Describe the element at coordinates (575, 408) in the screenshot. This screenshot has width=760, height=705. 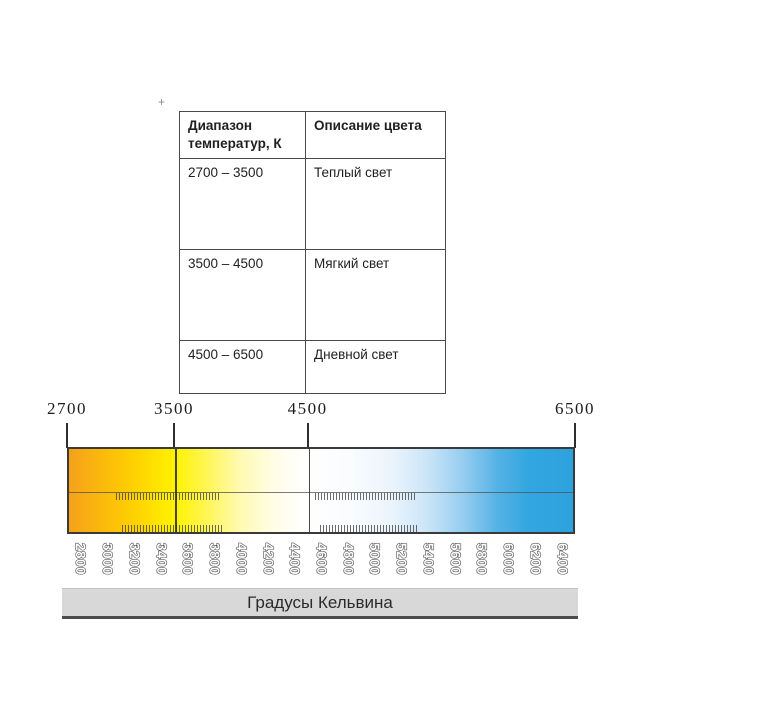
I see `scale-label-6500: 6500` at that location.